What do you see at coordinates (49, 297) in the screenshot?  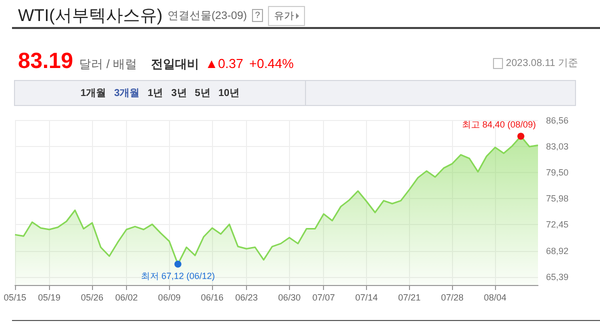 I see `x-tick-label: 05/19` at bounding box center [49, 297].